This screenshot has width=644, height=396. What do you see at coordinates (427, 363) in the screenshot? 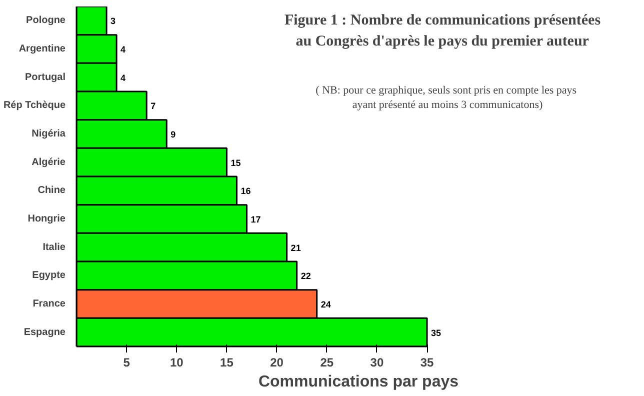
I see `x-tick-label: 35` at bounding box center [427, 363].